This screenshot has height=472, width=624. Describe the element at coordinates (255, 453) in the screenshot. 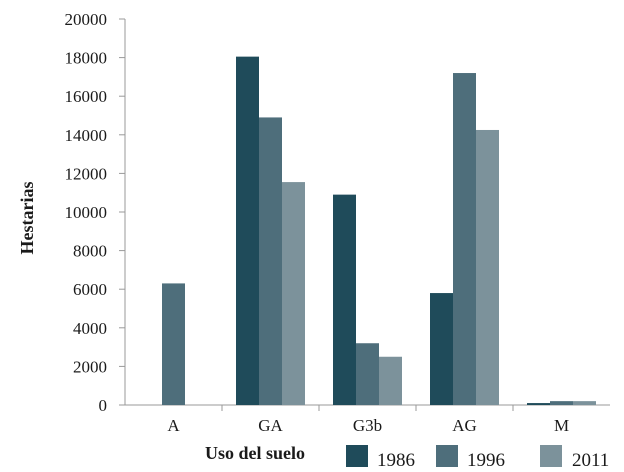

I see `x-axis-title: Uso del suelo` at that location.